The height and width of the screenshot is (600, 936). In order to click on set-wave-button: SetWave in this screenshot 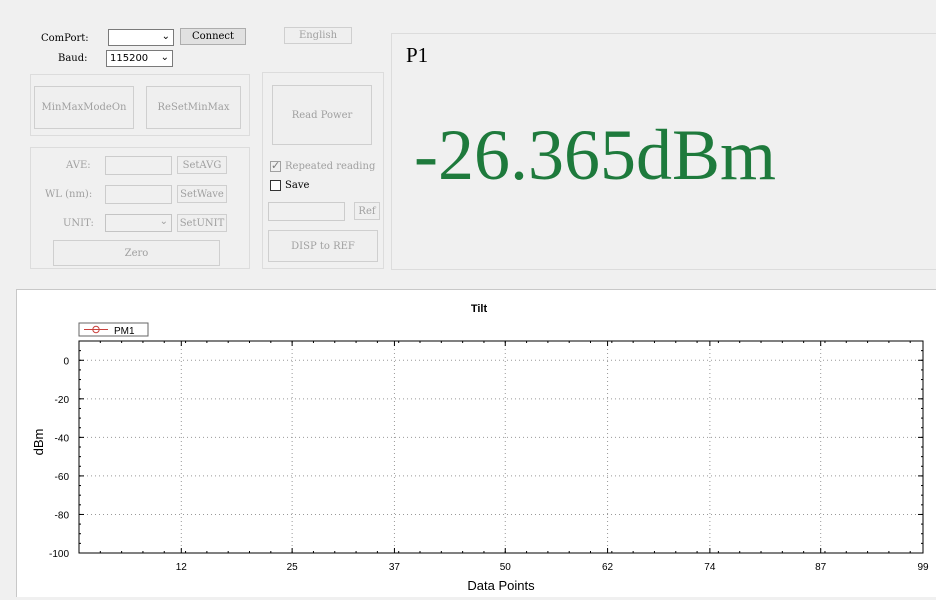, I will do `click(202, 194)`.